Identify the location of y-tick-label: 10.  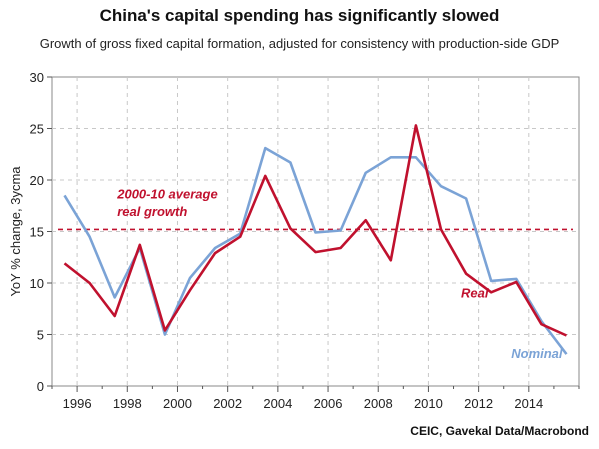
(37, 283).